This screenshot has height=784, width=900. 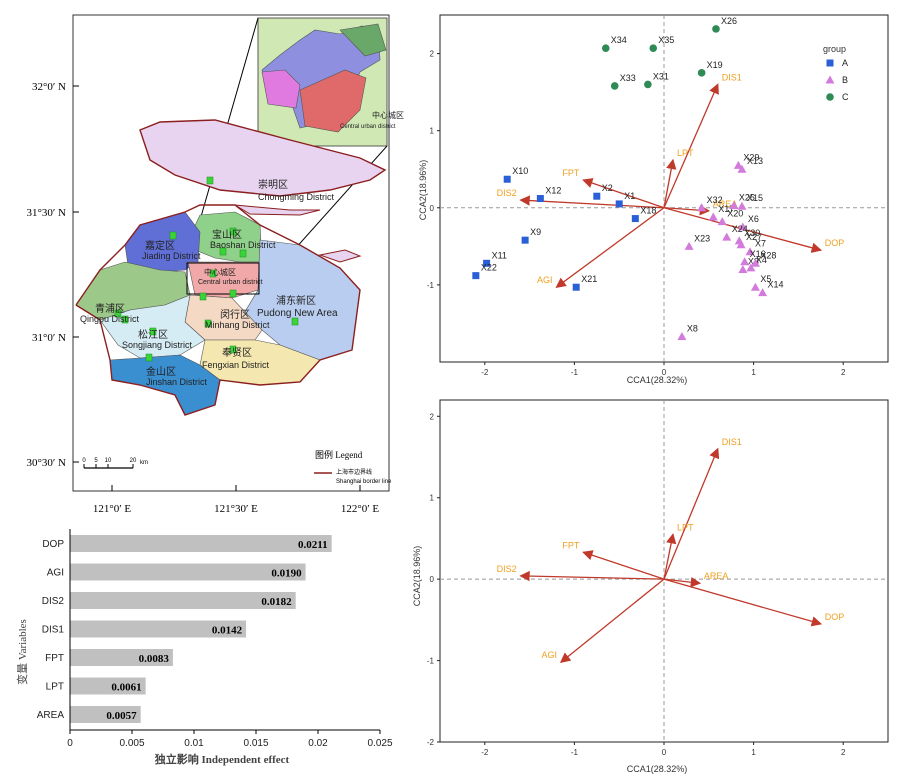 I want to click on bar-value-label: 0.0057, so click(x=121, y=716).